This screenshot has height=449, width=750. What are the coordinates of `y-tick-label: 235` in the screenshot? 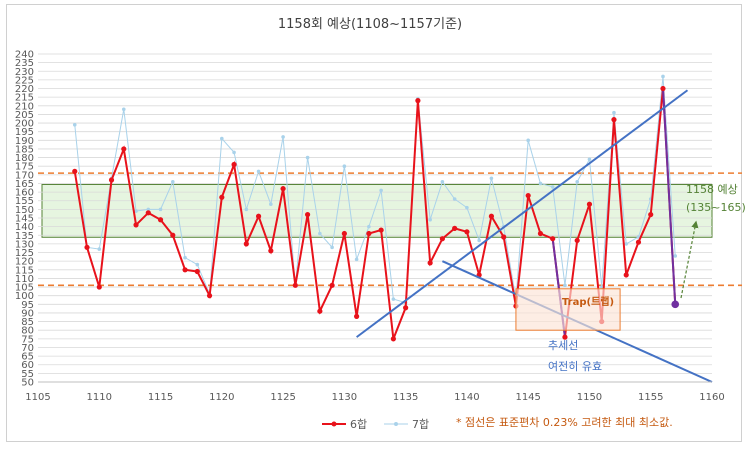 It's located at (24, 63).